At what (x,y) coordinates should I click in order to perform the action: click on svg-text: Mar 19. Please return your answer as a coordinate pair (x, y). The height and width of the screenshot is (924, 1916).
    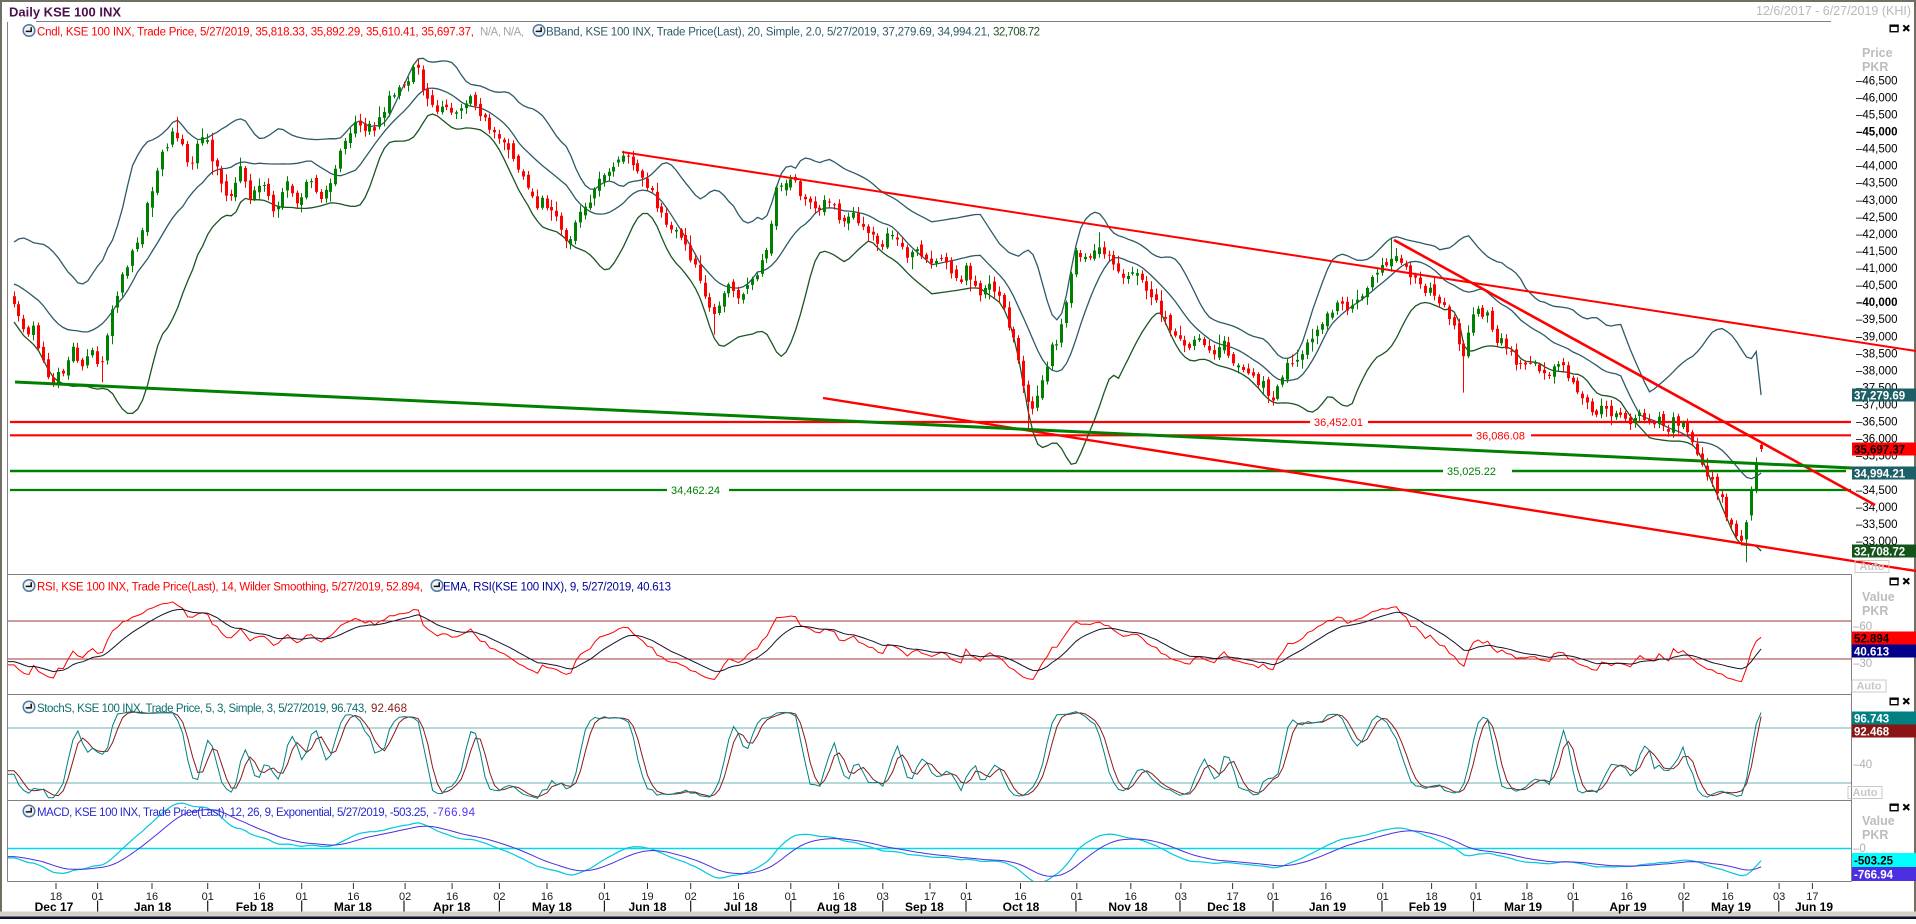
    Looking at the image, I should click on (1523, 907).